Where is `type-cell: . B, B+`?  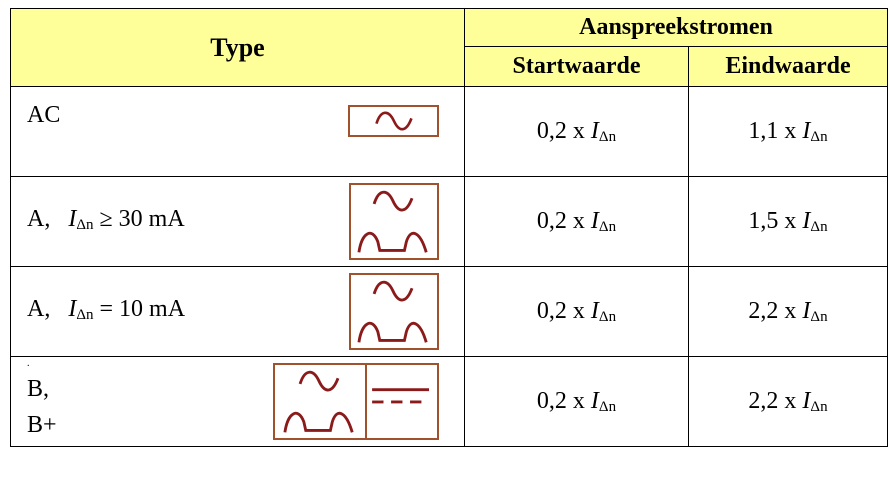
type-cell: . B, B+ is located at coordinates (237, 401).